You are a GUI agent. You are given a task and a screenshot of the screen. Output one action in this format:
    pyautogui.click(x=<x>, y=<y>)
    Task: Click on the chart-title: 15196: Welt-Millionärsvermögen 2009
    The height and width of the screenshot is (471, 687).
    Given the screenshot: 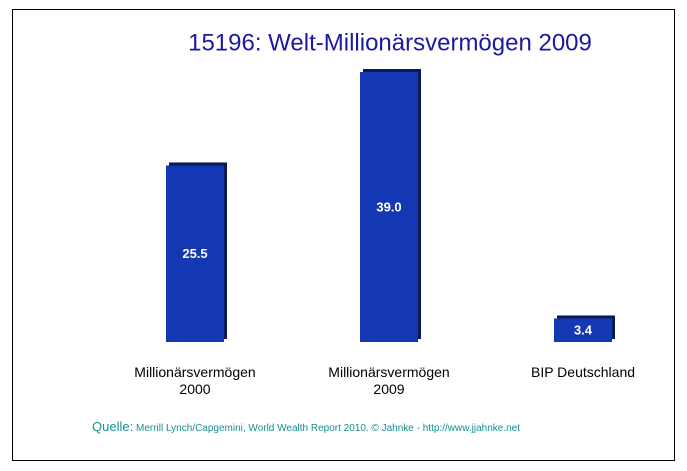 What is the action you would take?
    pyautogui.click(x=390, y=42)
    